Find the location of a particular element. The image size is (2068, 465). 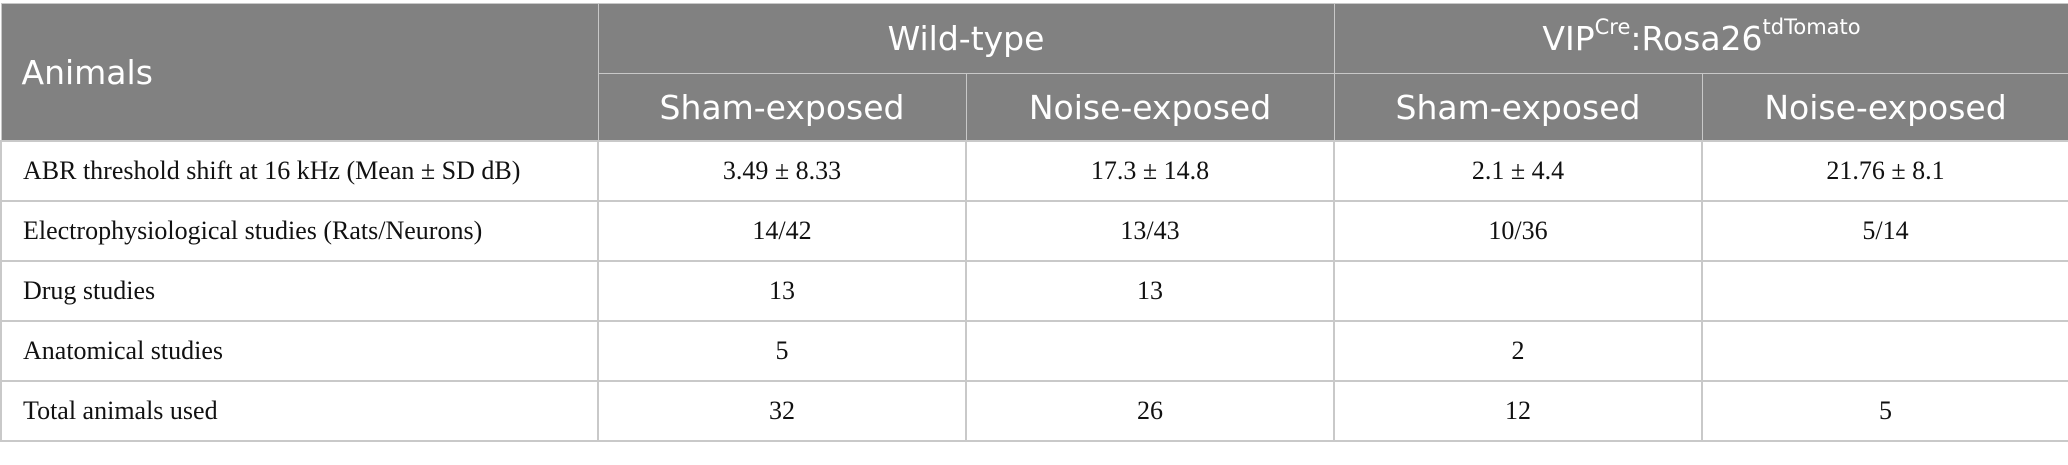

table-cell: 26 is located at coordinates (1150, 411).